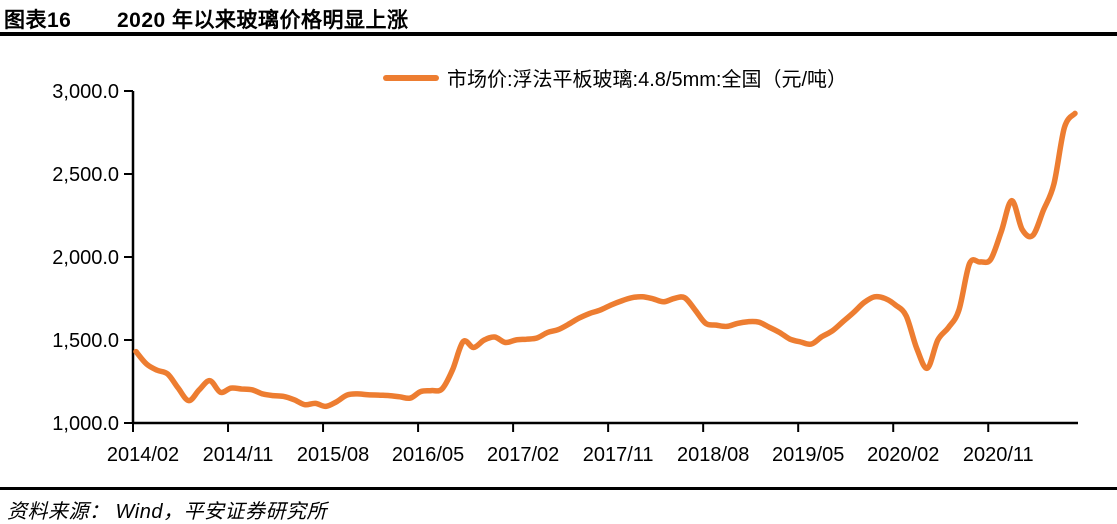 The width and height of the screenshot is (1117, 524). Describe the element at coordinates (238, 455) in the screenshot. I see `x-axis-tick-label: 2014/11` at that location.